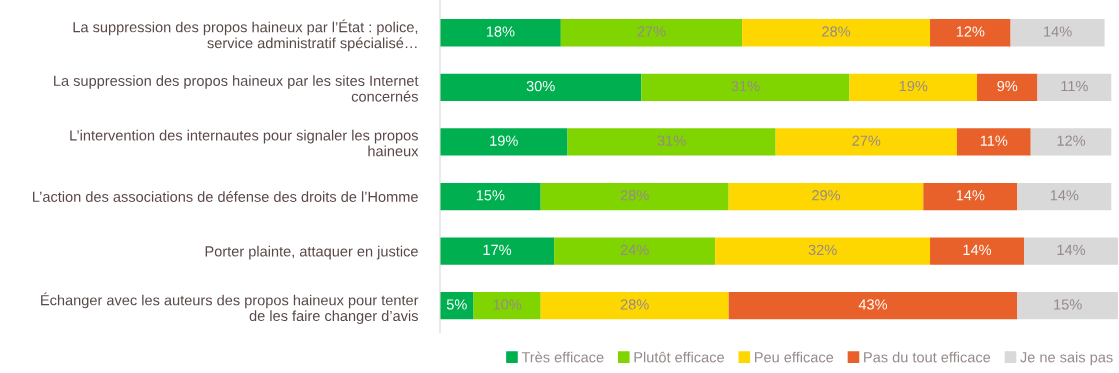 This screenshot has height=373, width=1119. I want to click on data-label: 18%, so click(500, 31).